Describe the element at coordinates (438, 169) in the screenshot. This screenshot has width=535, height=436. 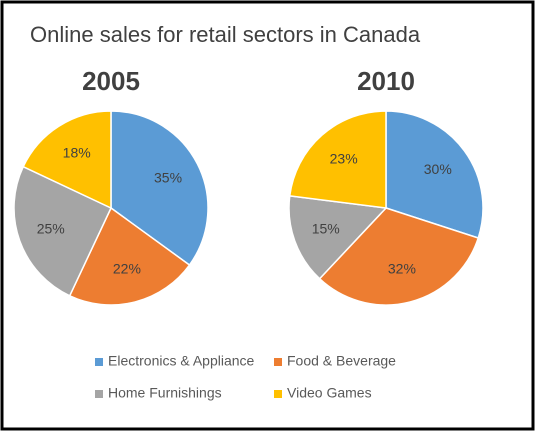
I see `slice-label: 30%` at that location.